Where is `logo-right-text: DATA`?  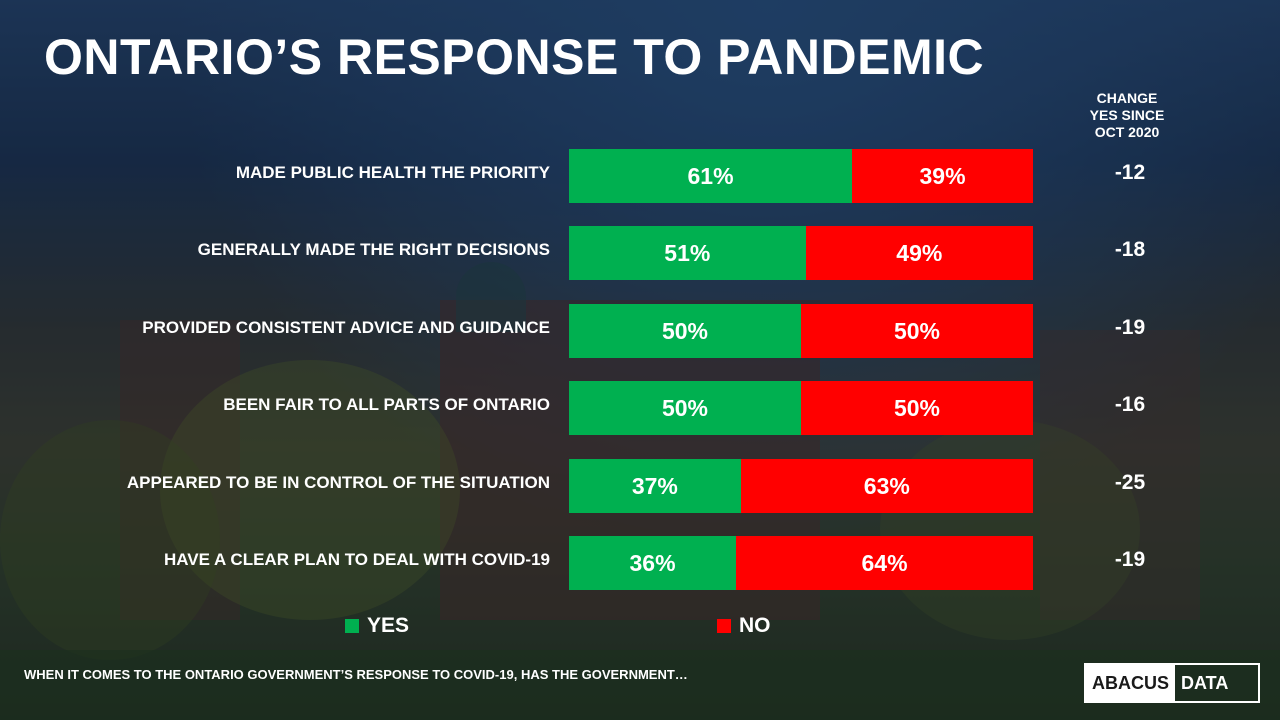
logo-right-text: DATA is located at coordinates (1205, 682).